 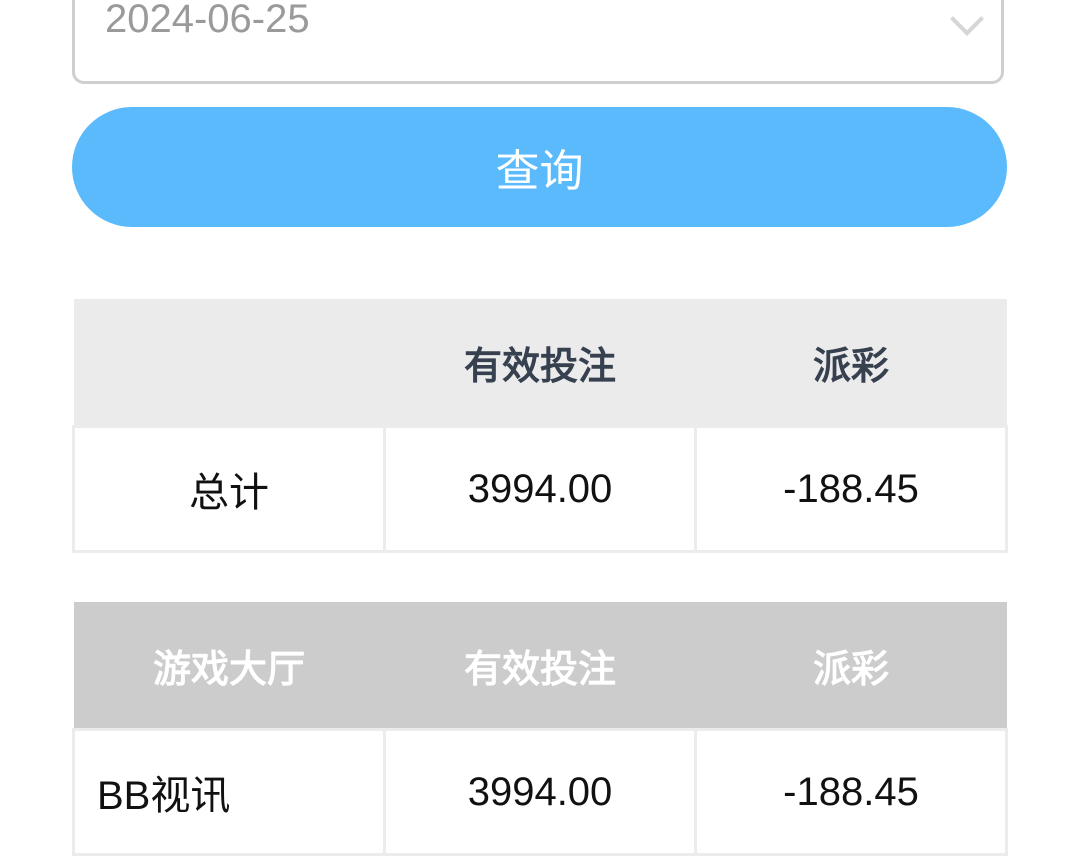 I want to click on header-game-hall: 游戏大厅, so click(x=229, y=666).